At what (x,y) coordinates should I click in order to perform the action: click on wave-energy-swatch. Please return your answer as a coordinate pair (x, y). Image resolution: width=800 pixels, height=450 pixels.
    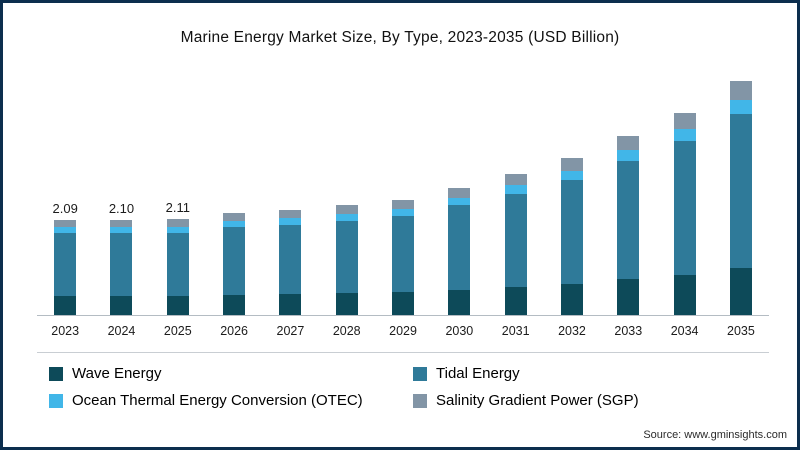
    Looking at the image, I should click on (56, 373).